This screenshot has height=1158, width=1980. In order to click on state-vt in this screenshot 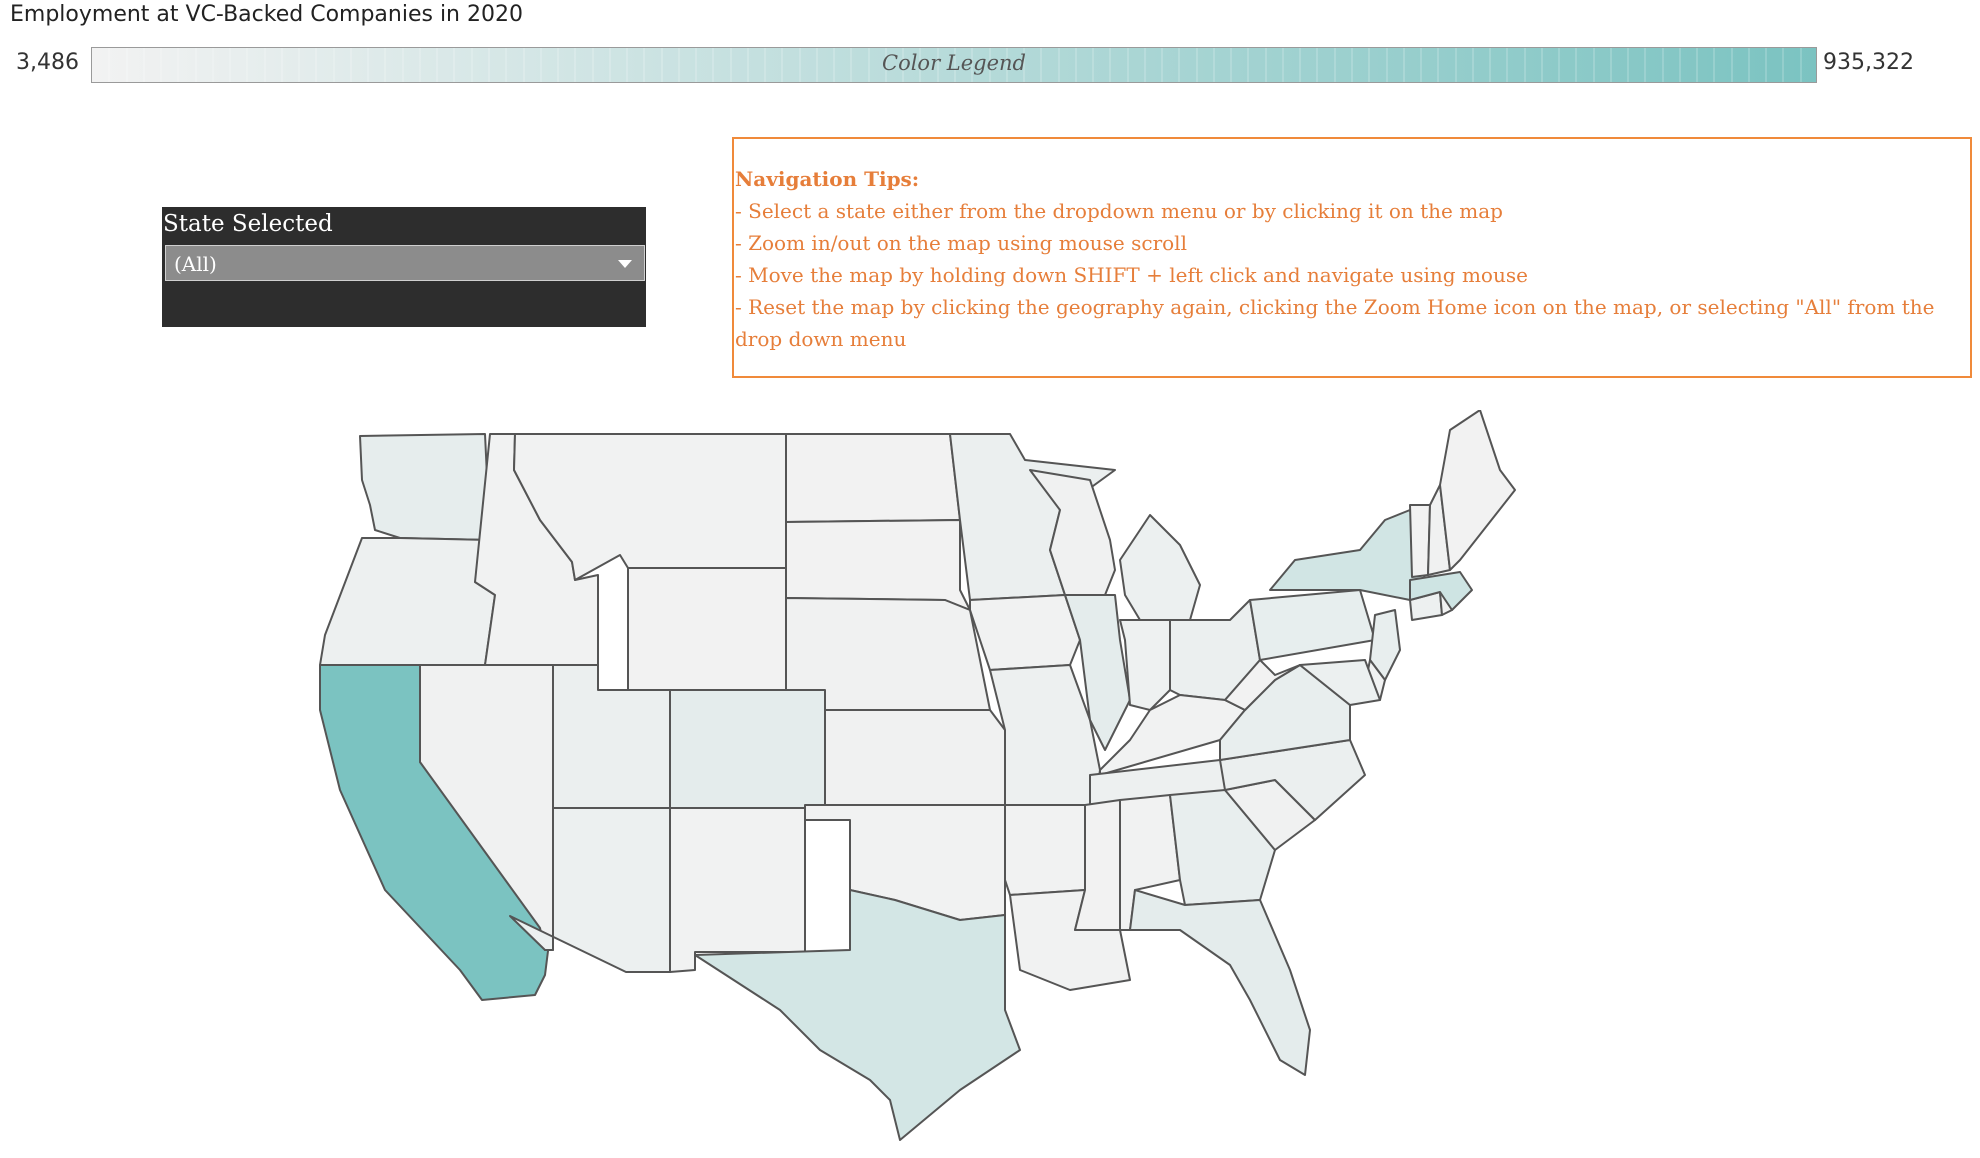, I will do `click(1420, 541)`.